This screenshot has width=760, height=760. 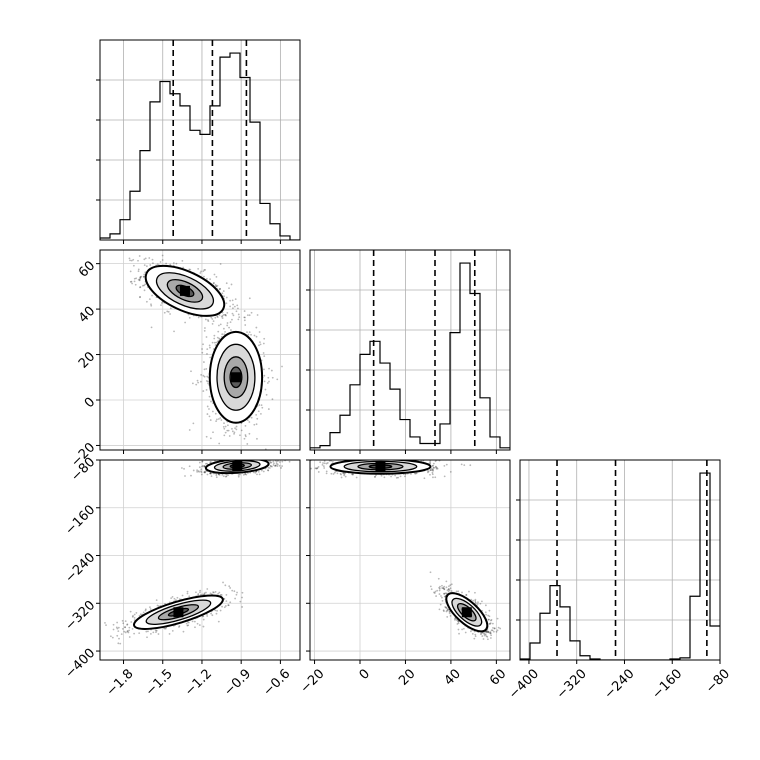 What do you see at coordinates (718, 681) in the screenshot?
I see `x-tick-label: −80` at bounding box center [718, 681].